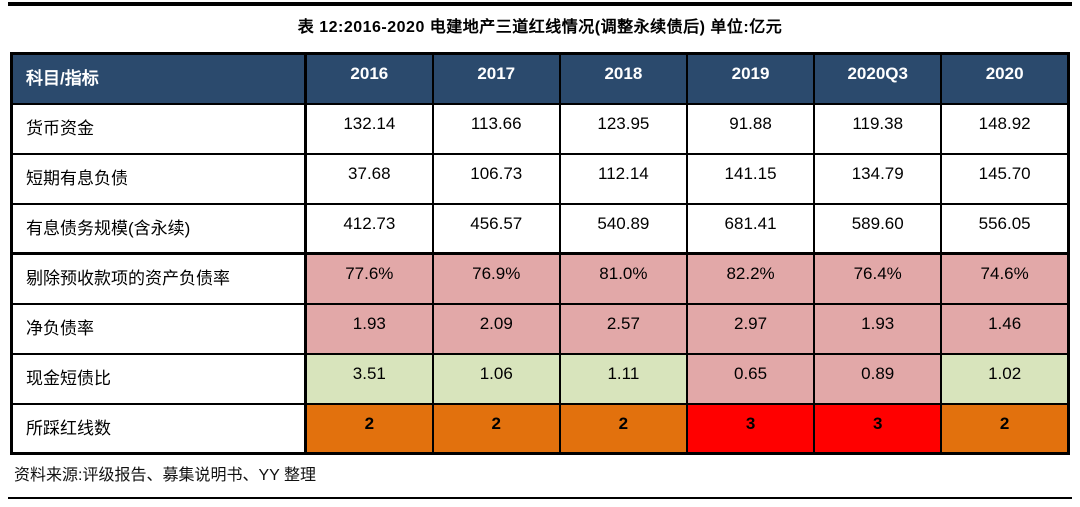  Describe the element at coordinates (750, 178) in the screenshot. I see `cell-2019: 141.15` at that location.